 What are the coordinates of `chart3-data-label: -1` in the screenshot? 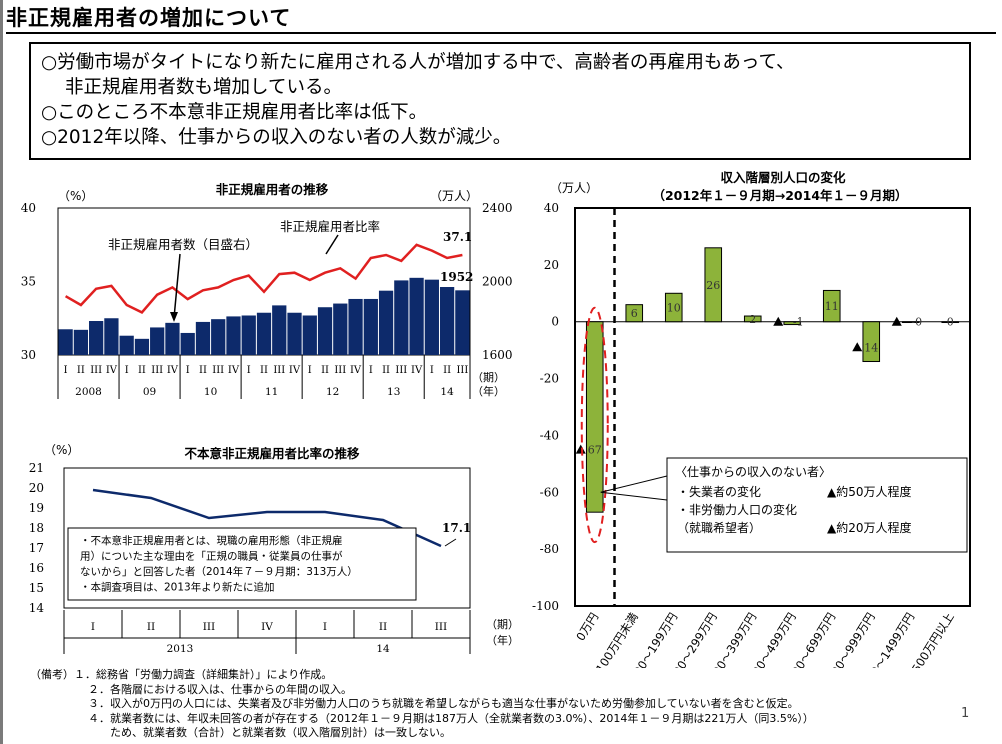 It's located at (798, 322).